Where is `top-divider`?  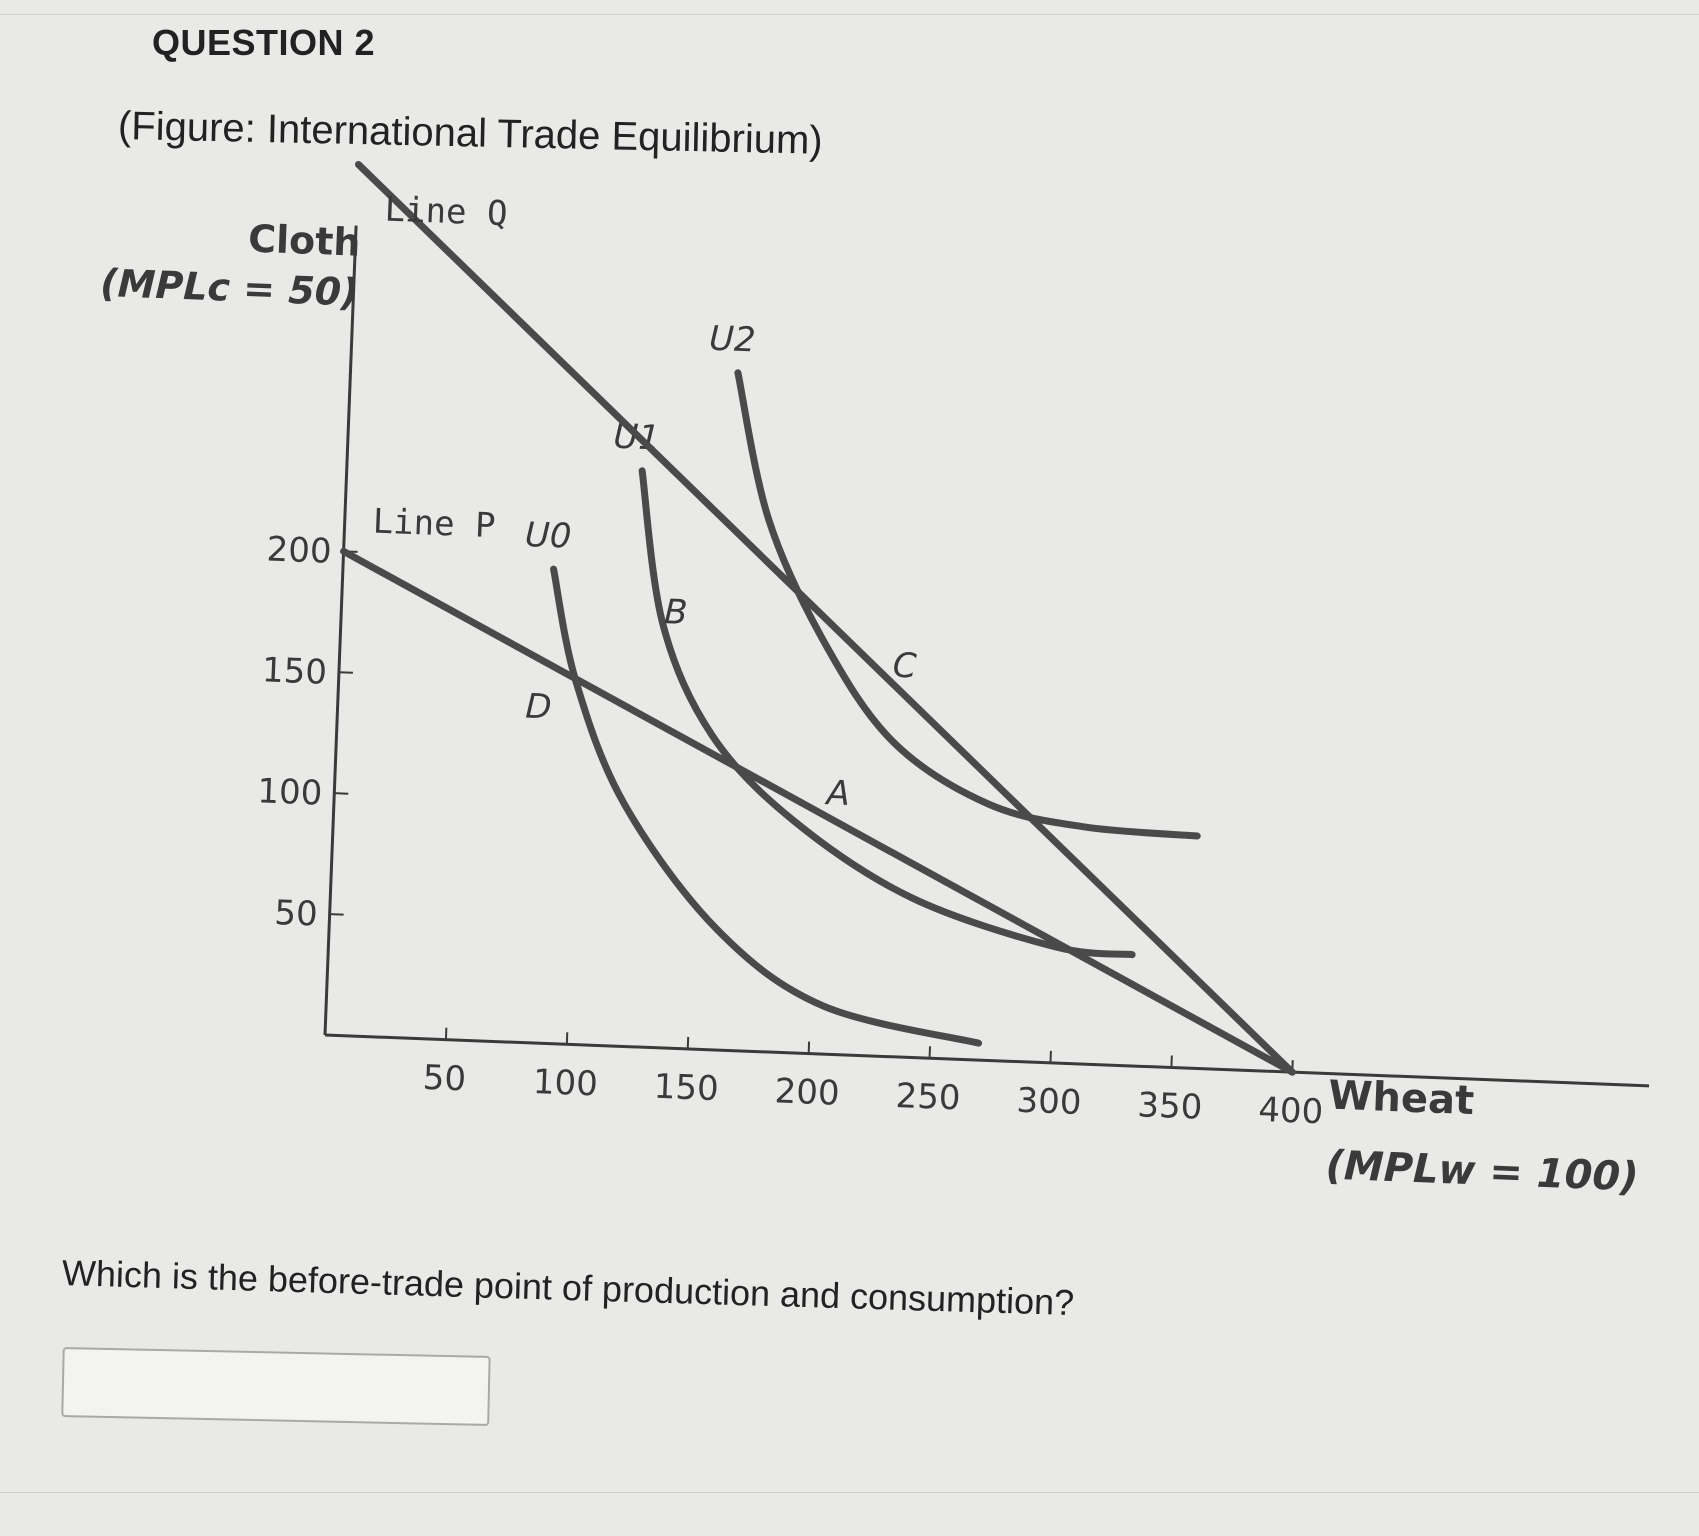
top-divider is located at coordinates (849, 14).